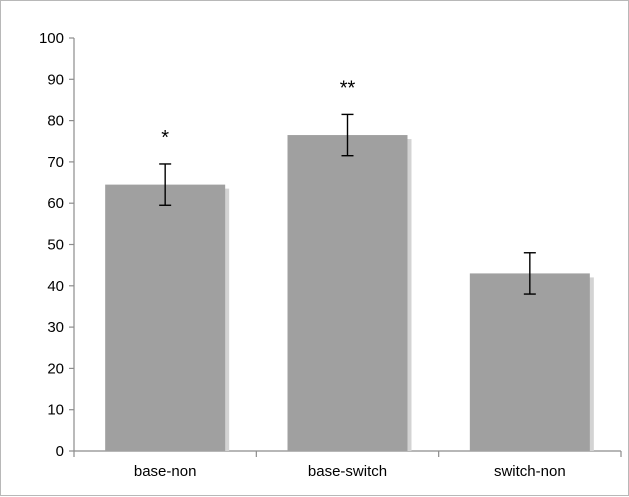  What do you see at coordinates (530, 471) in the screenshot?
I see `x-tick-label: switch-non` at bounding box center [530, 471].